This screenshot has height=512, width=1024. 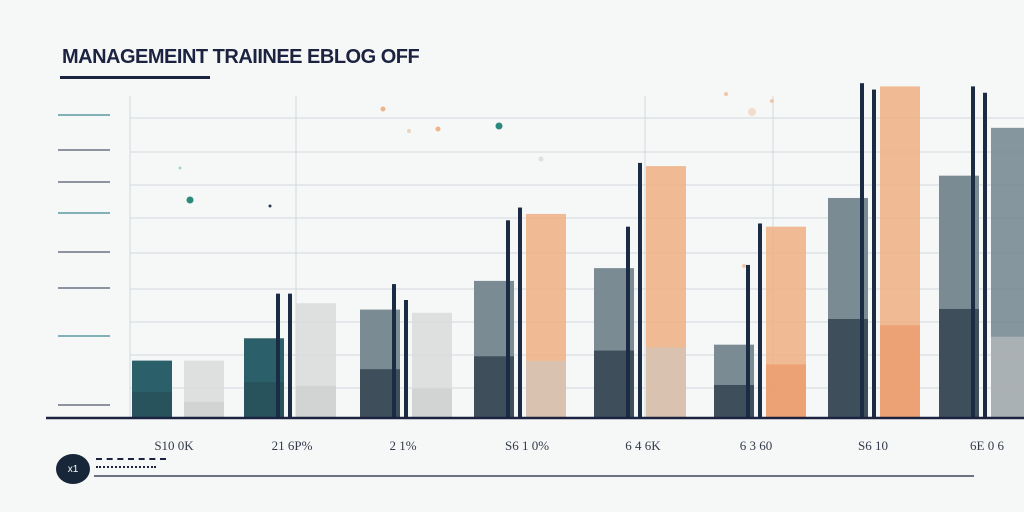 I want to click on bar-series-1-shade, so click(x=152, y=405).